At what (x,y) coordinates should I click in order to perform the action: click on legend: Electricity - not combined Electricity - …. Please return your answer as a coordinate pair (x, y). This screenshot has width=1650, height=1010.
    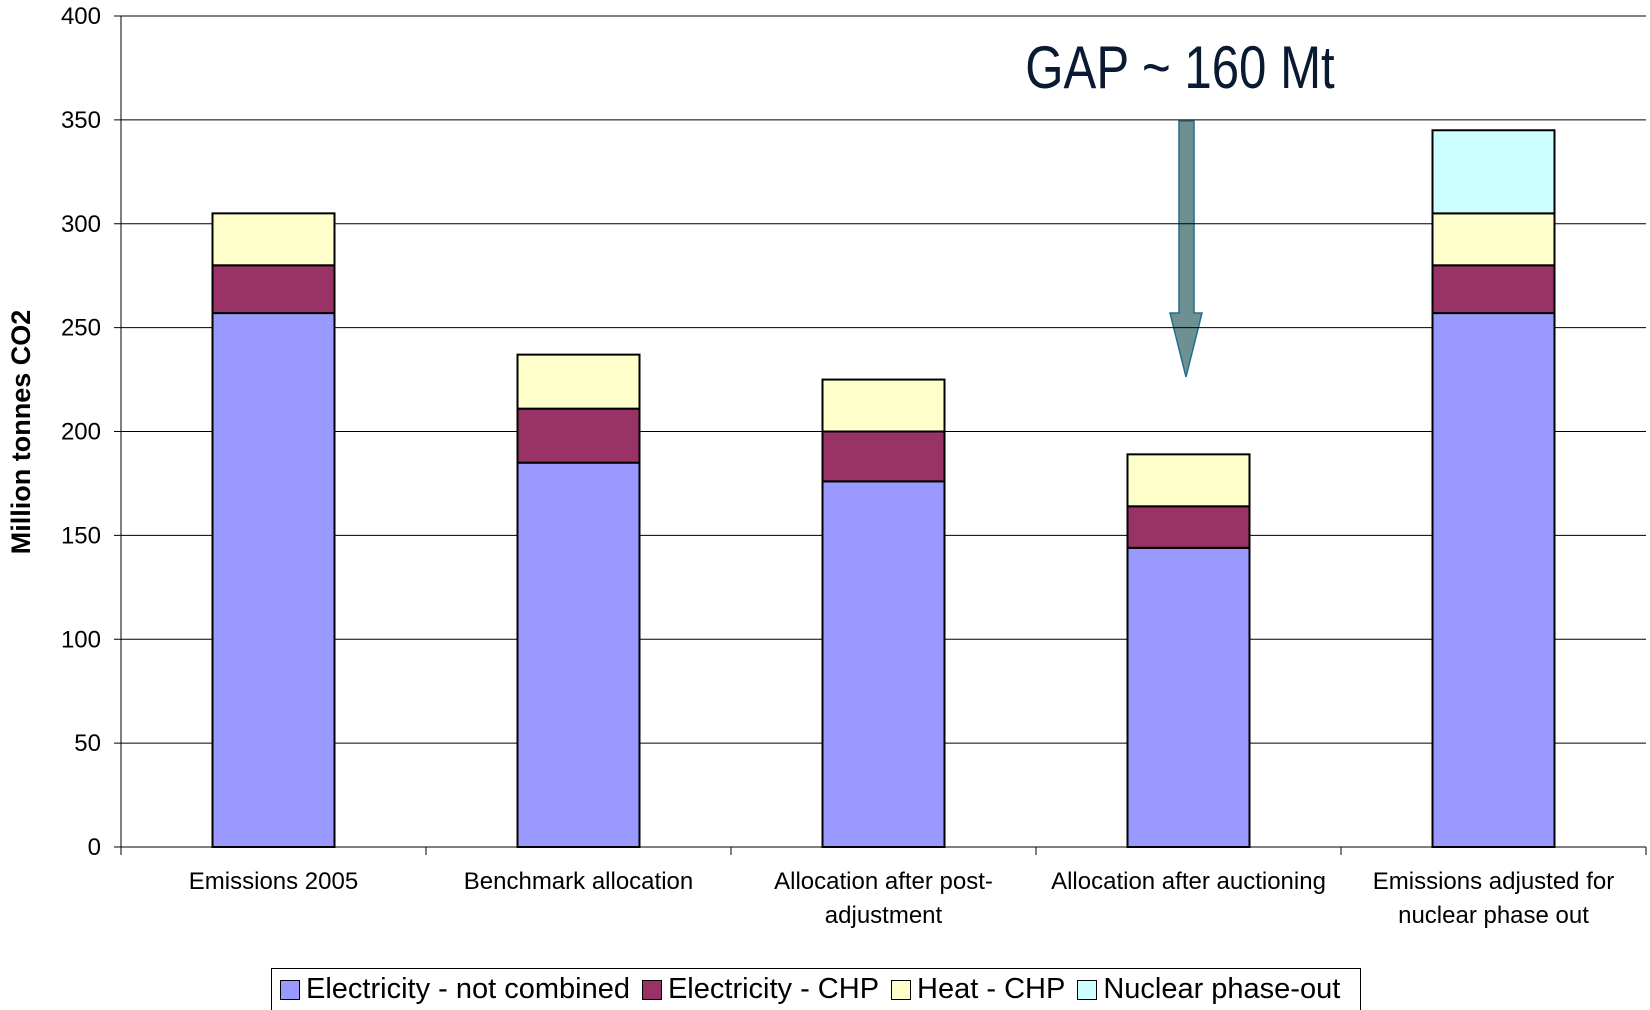
    Looking at the image, I should click on (816, 989).